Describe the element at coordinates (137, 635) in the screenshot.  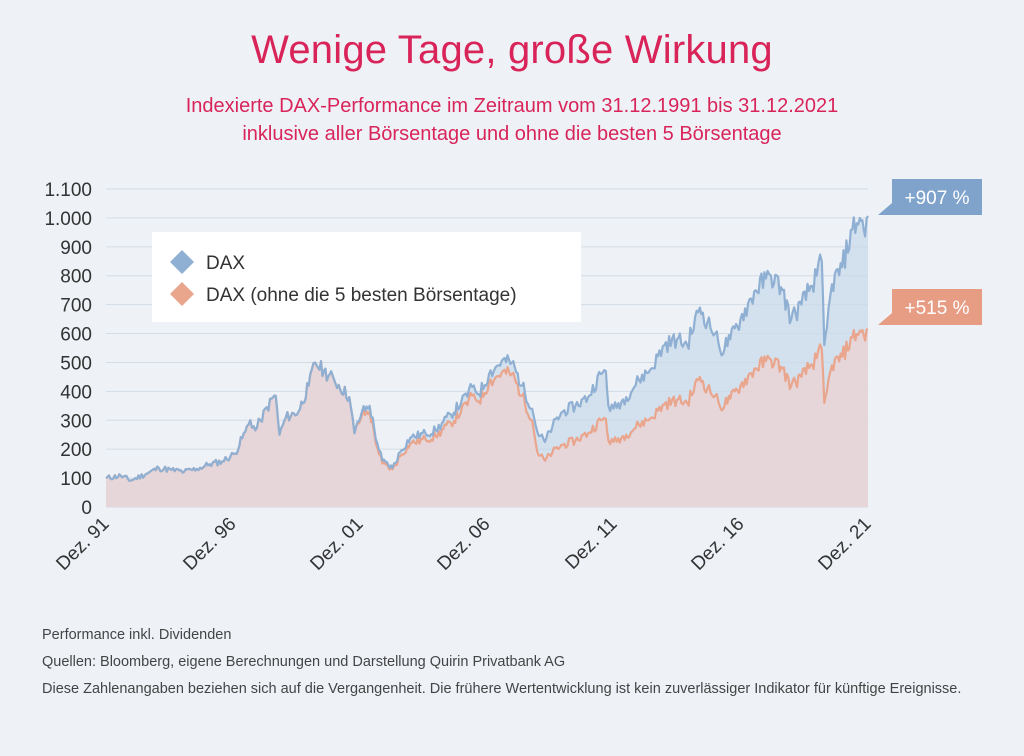
I see `footer-note: Performance inkl. Dividenden` at that location.